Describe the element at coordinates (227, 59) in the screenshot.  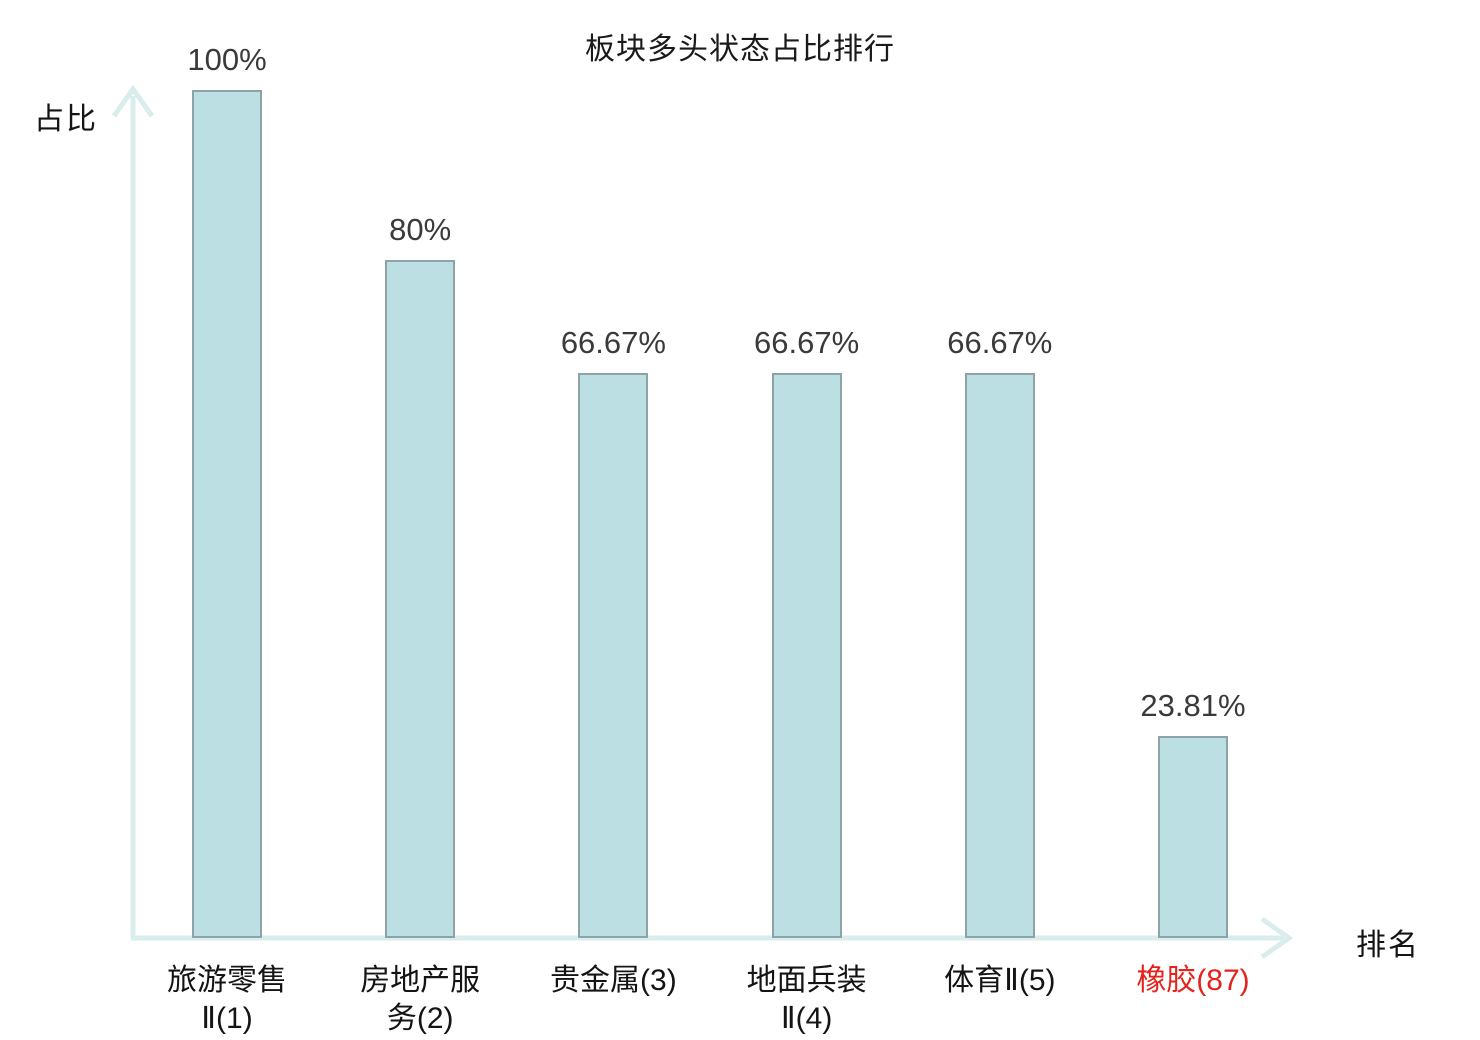
I see `value-label: 100%` at that location.